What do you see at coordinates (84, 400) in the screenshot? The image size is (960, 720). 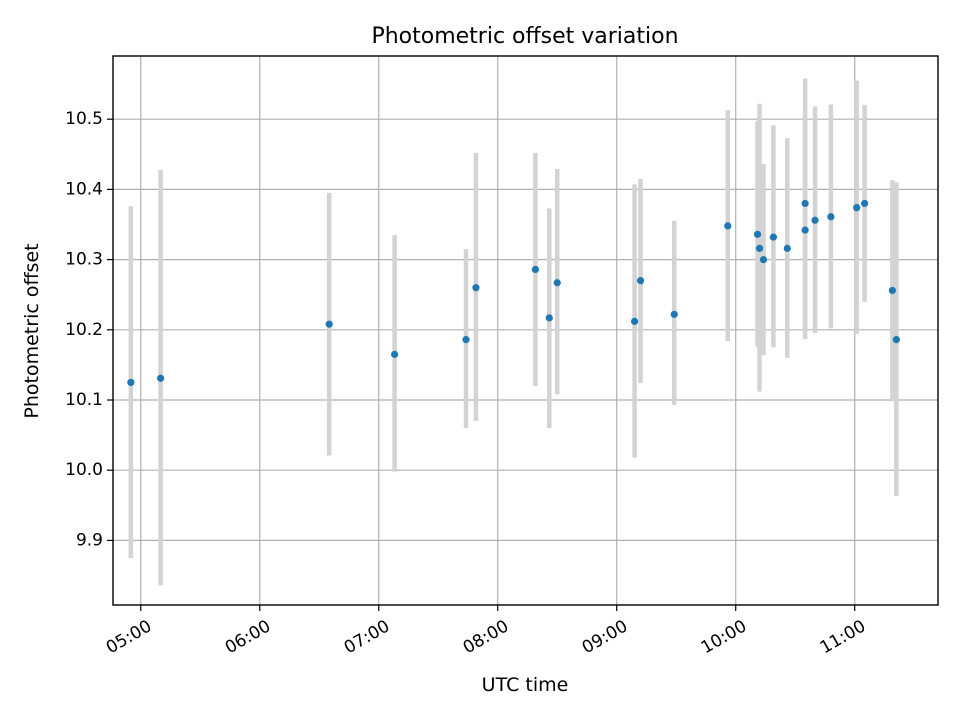 I see `y-tick-label: 10.1` at bounding box center [84, 400].